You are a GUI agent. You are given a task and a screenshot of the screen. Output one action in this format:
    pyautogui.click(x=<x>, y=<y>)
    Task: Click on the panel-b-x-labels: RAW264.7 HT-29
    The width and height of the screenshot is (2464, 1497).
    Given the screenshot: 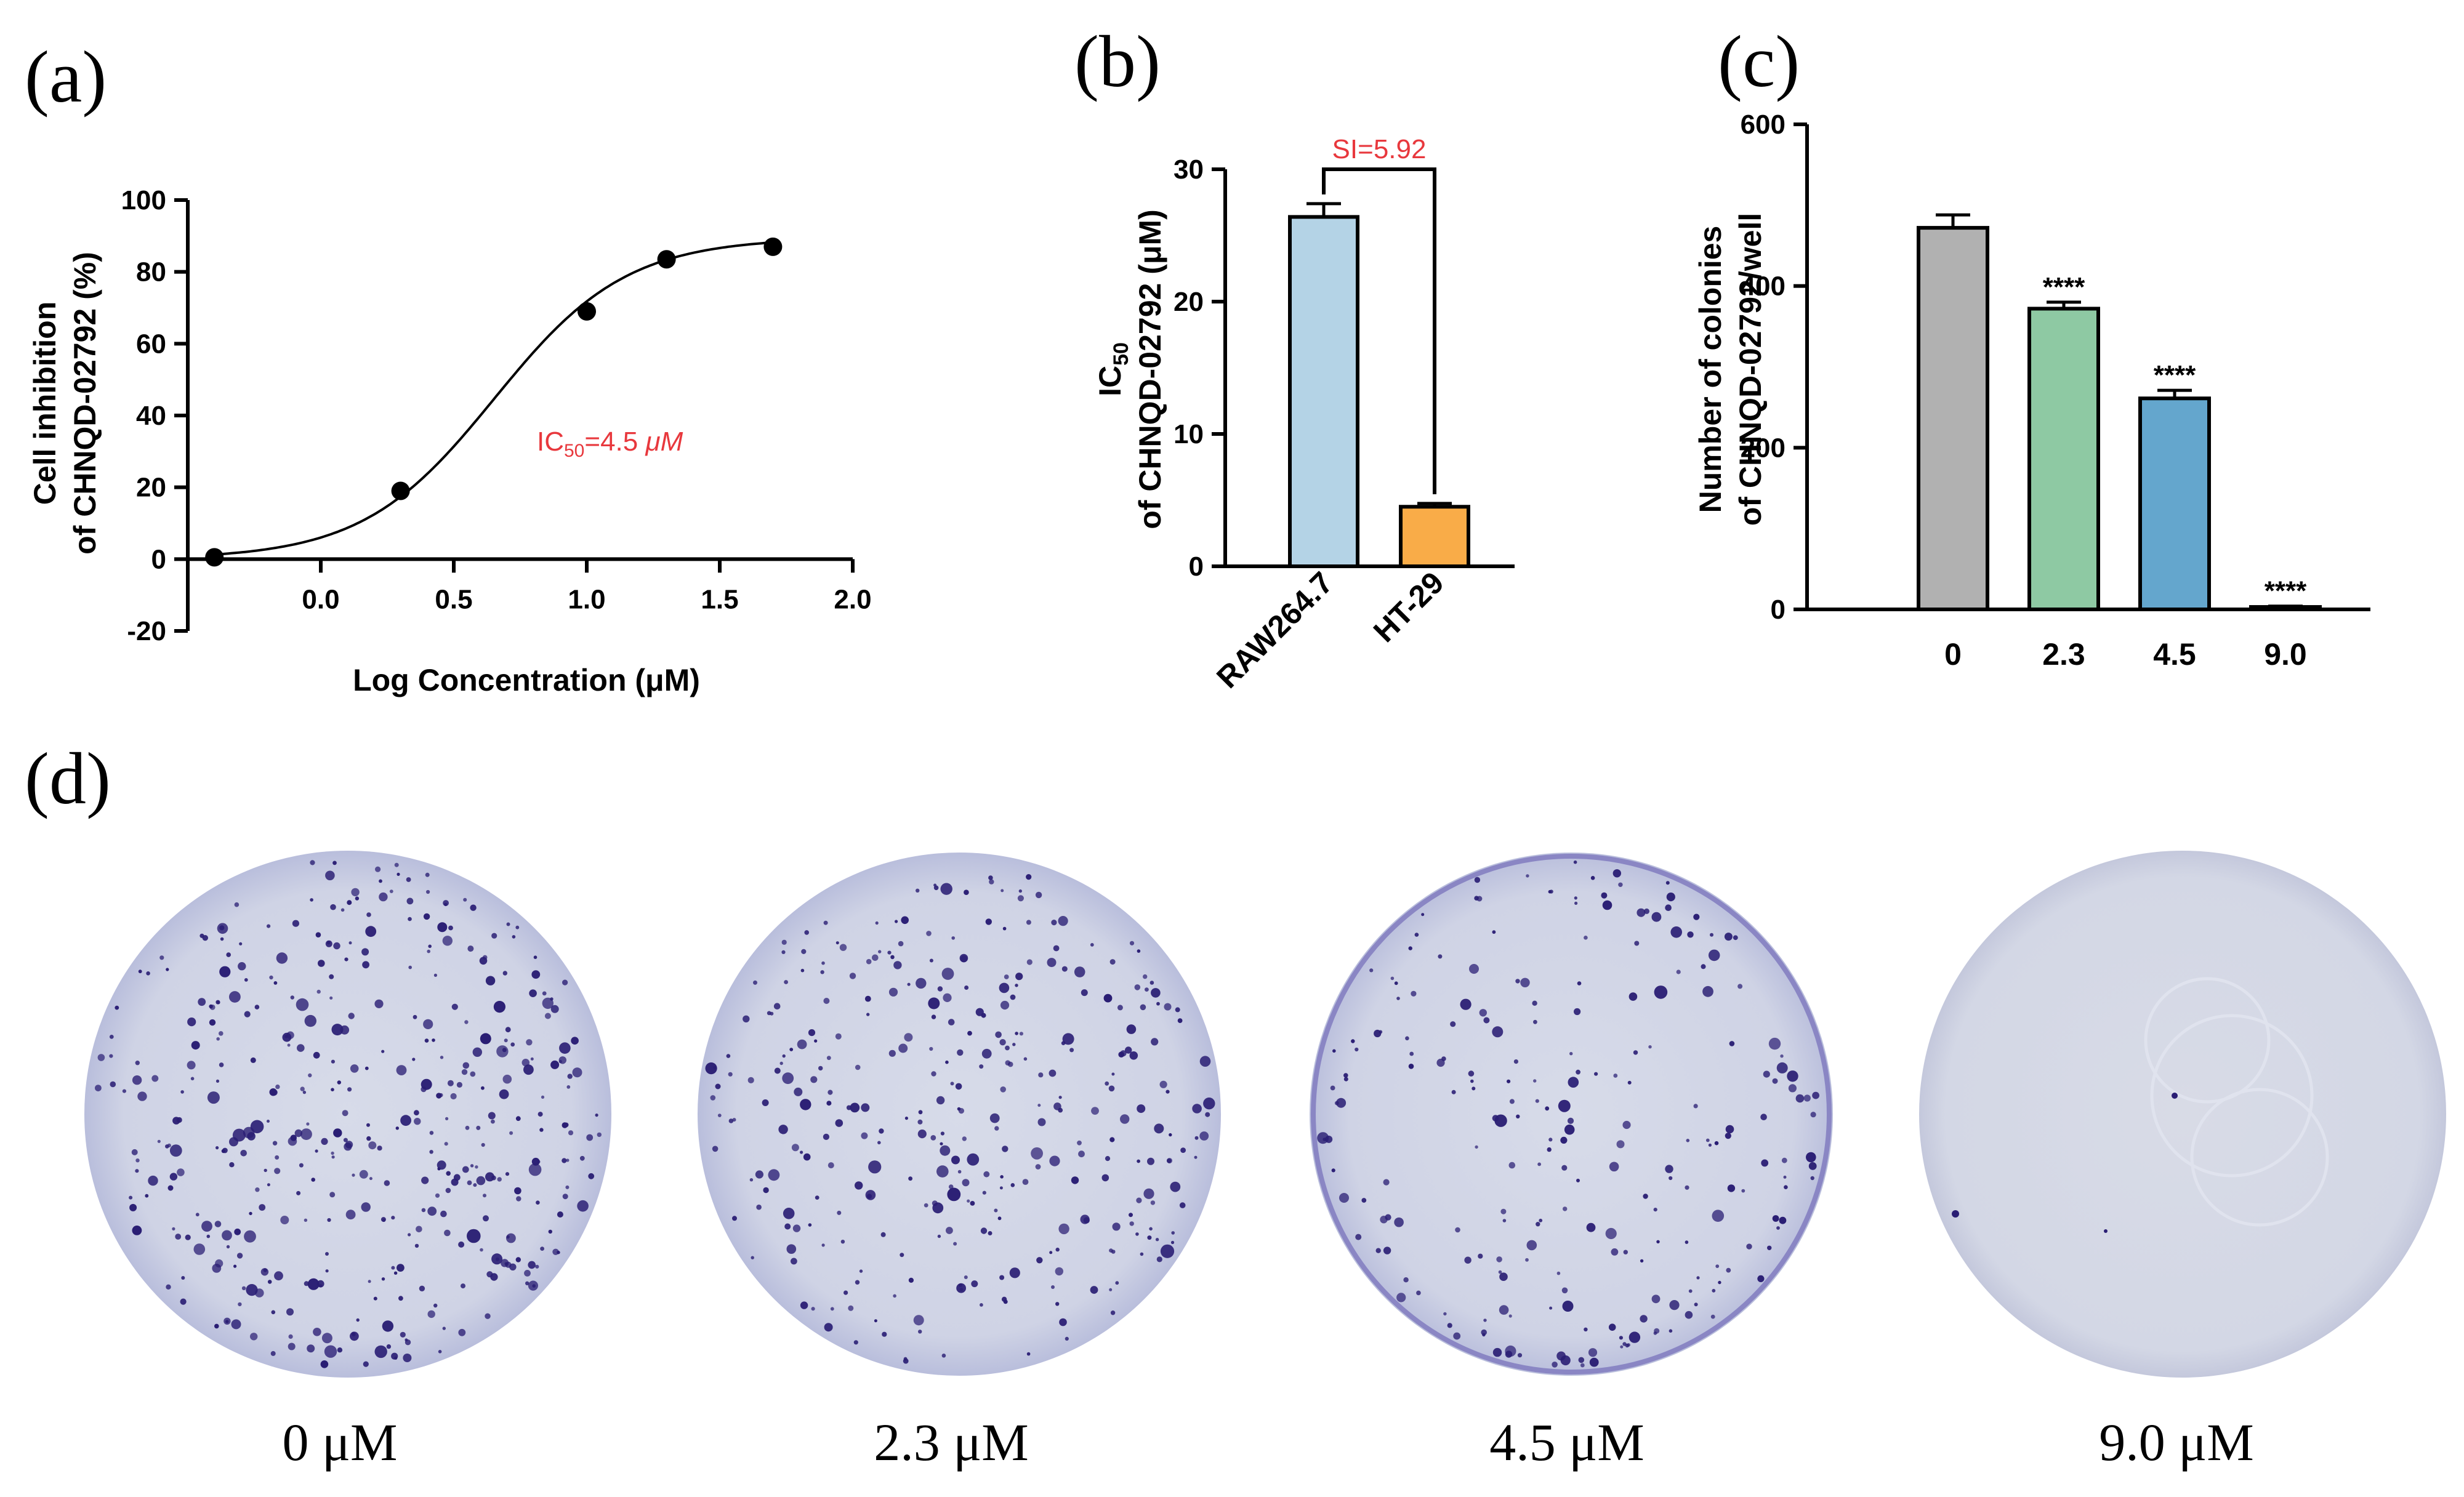 What is the action you would take?
    pyautogui.click(x=1331, y=630)
    